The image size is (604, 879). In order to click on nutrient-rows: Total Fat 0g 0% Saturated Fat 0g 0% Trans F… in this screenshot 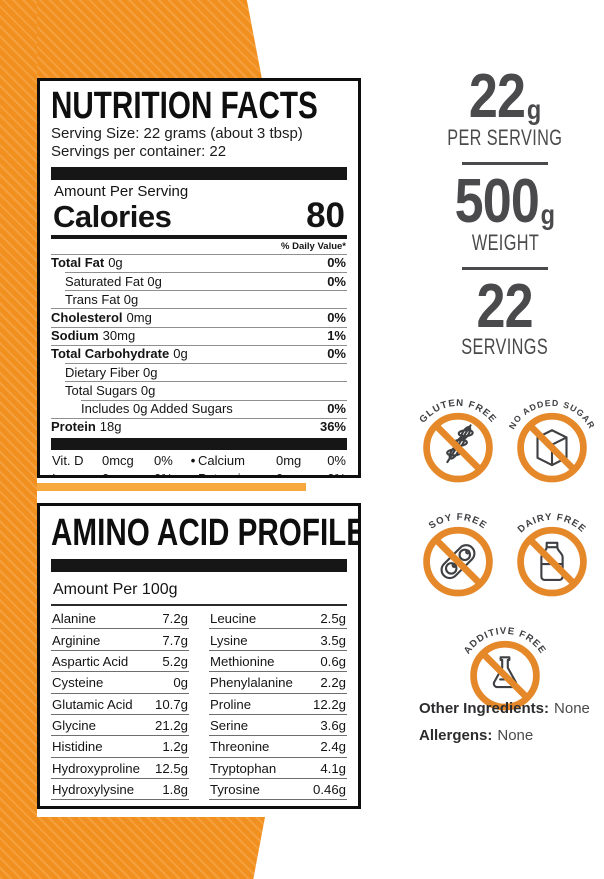, I will do `click(199, 344)`.